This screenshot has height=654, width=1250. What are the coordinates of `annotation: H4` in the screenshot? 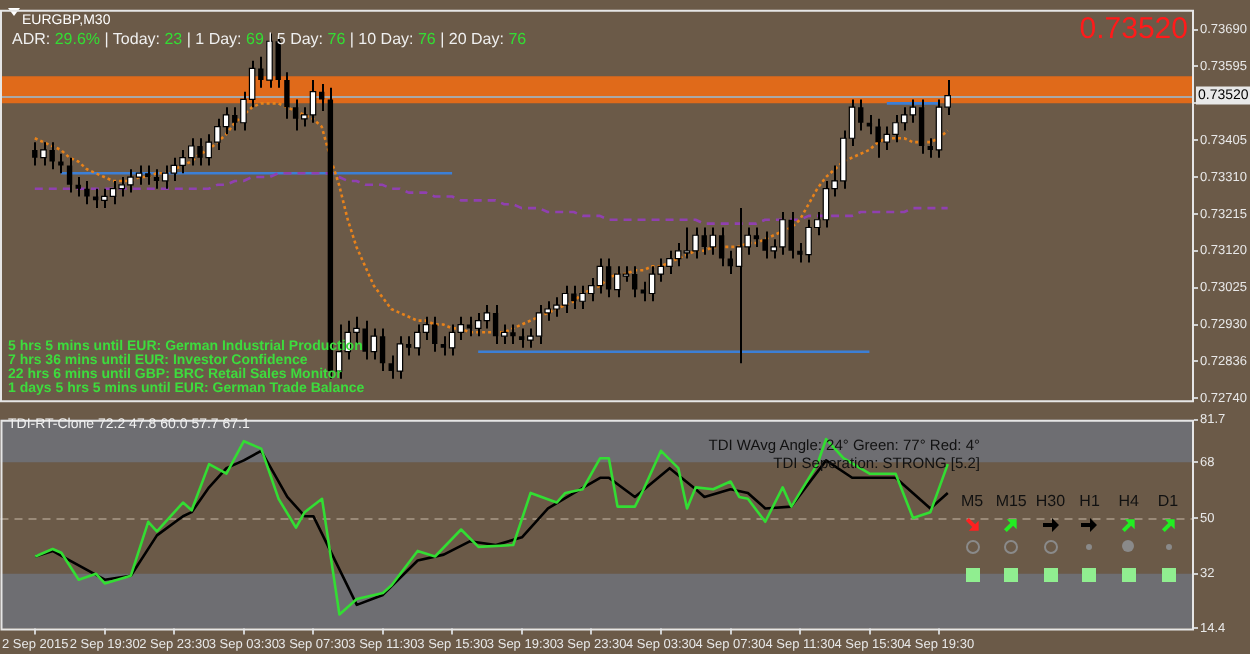 It's located at (1129, 501).